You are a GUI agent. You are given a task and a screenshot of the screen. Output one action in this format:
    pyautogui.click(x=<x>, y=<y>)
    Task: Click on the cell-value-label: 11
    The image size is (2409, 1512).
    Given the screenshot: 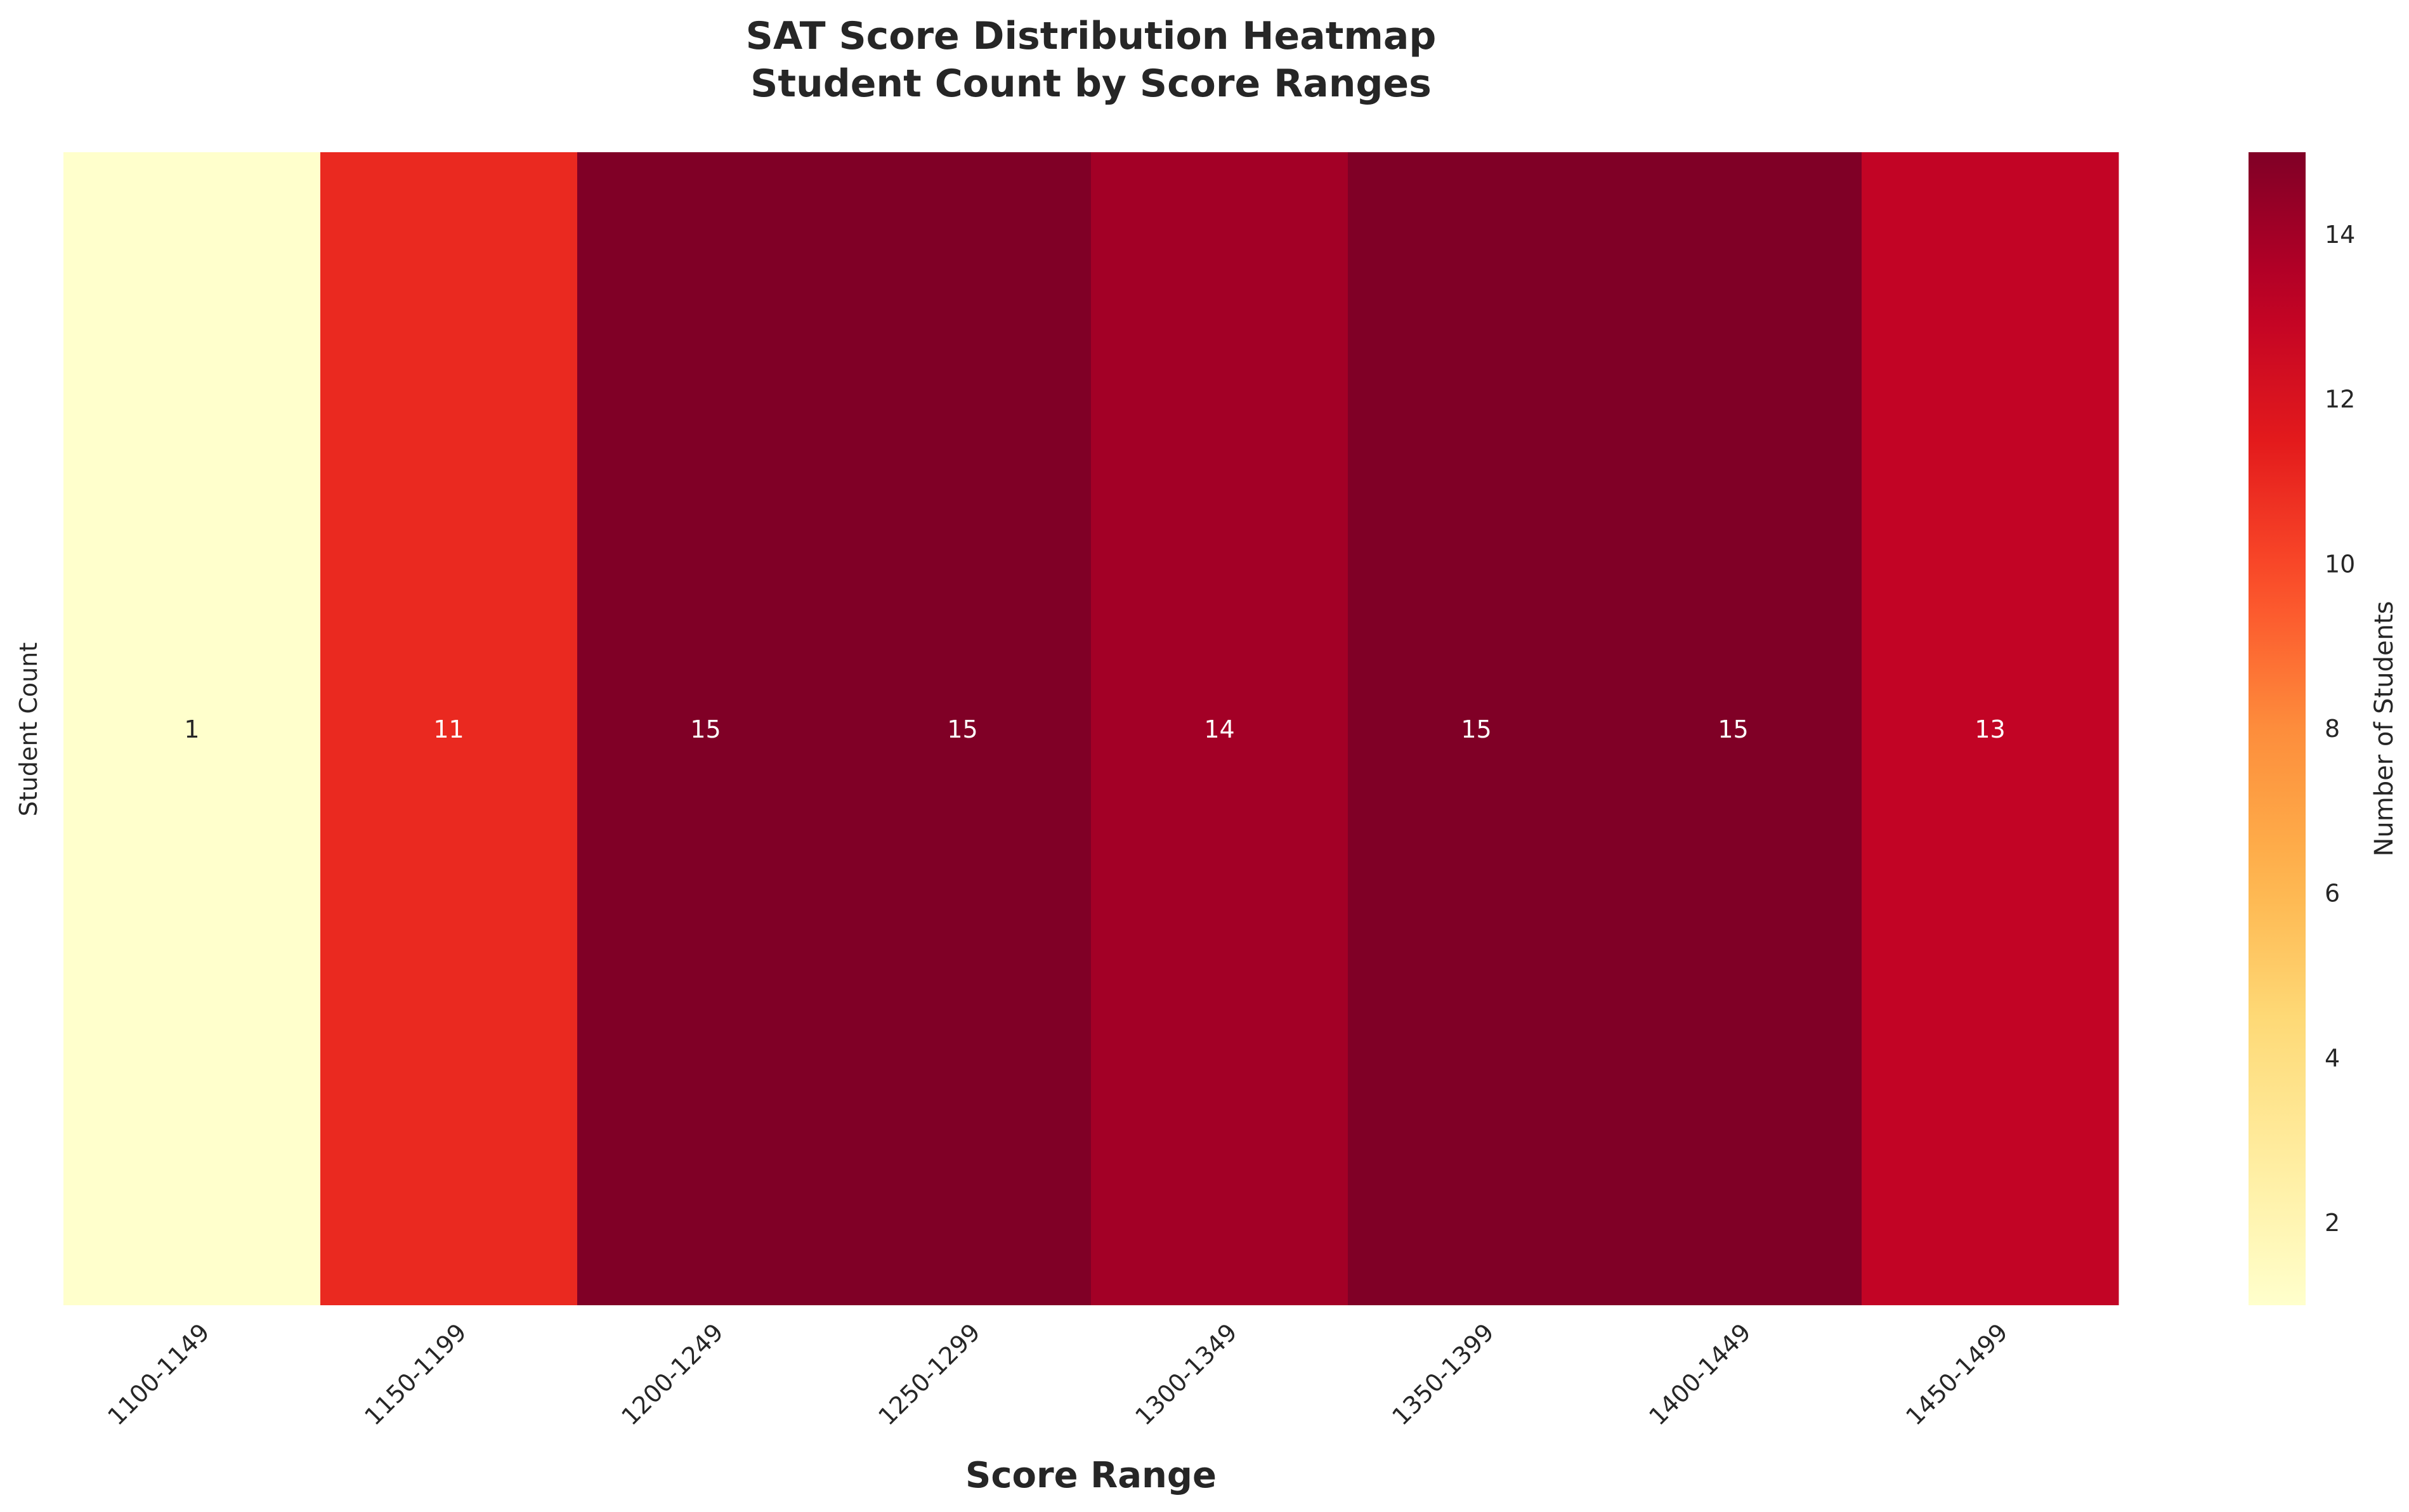 What is the action you would take?
    pyautogui.click(x=448, y=729)
    